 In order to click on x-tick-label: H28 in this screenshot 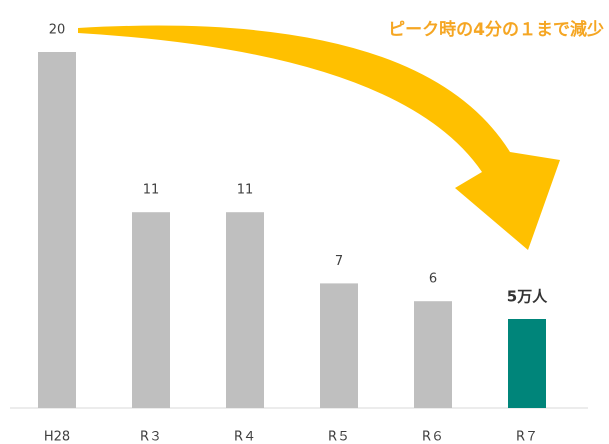, I will do `click(57, 437)`.